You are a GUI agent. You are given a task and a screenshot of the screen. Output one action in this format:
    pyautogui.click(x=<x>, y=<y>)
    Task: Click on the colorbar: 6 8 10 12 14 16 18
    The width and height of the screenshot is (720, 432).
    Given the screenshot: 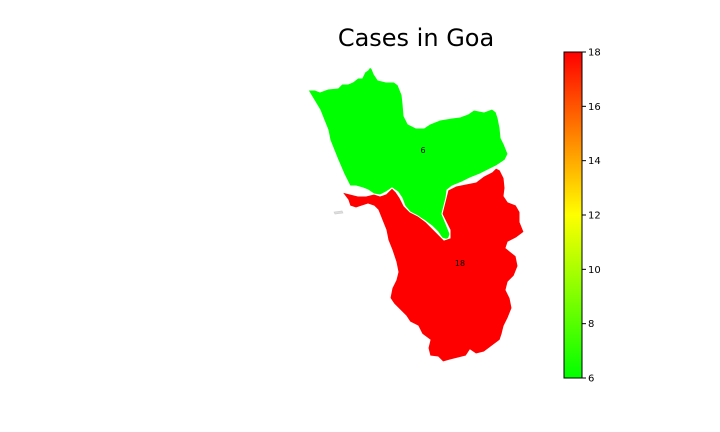 What is the action you would take?
    pyautogui.click(x=582, y=216)
    